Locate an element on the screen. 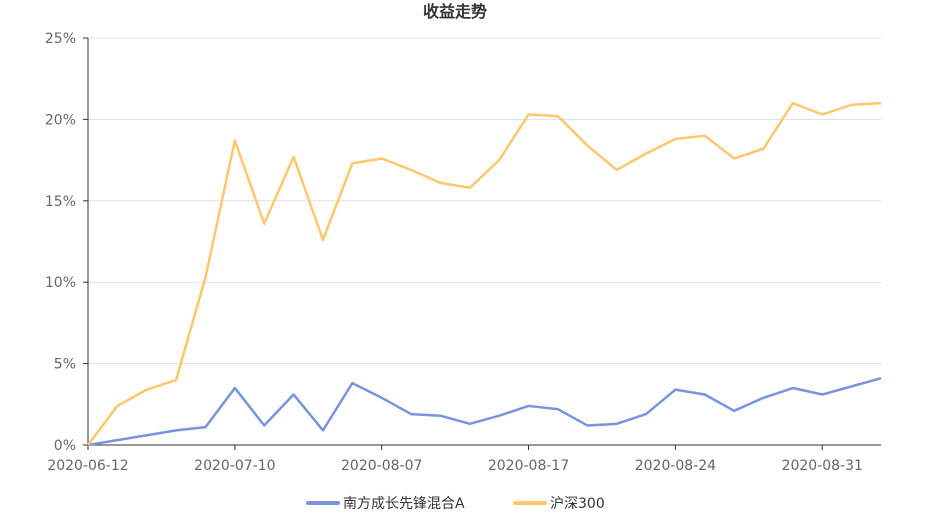 This screenshot has height=522, width=933. y-tick-label: 20% is located at coordinates (60, 120).